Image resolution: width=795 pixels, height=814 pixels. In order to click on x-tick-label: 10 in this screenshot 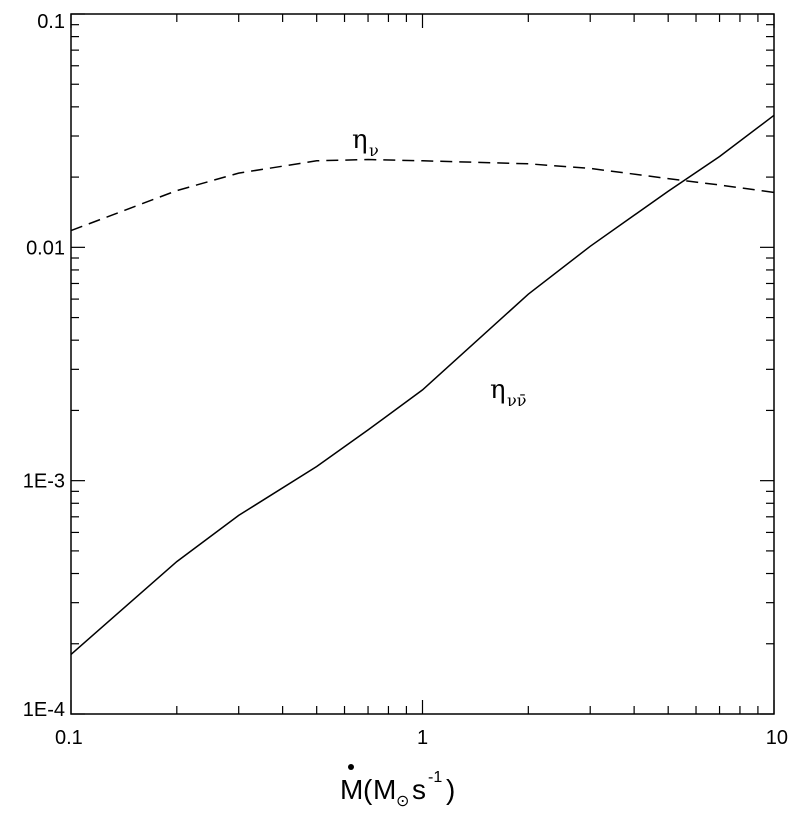, I will do `click(777, 738)`.